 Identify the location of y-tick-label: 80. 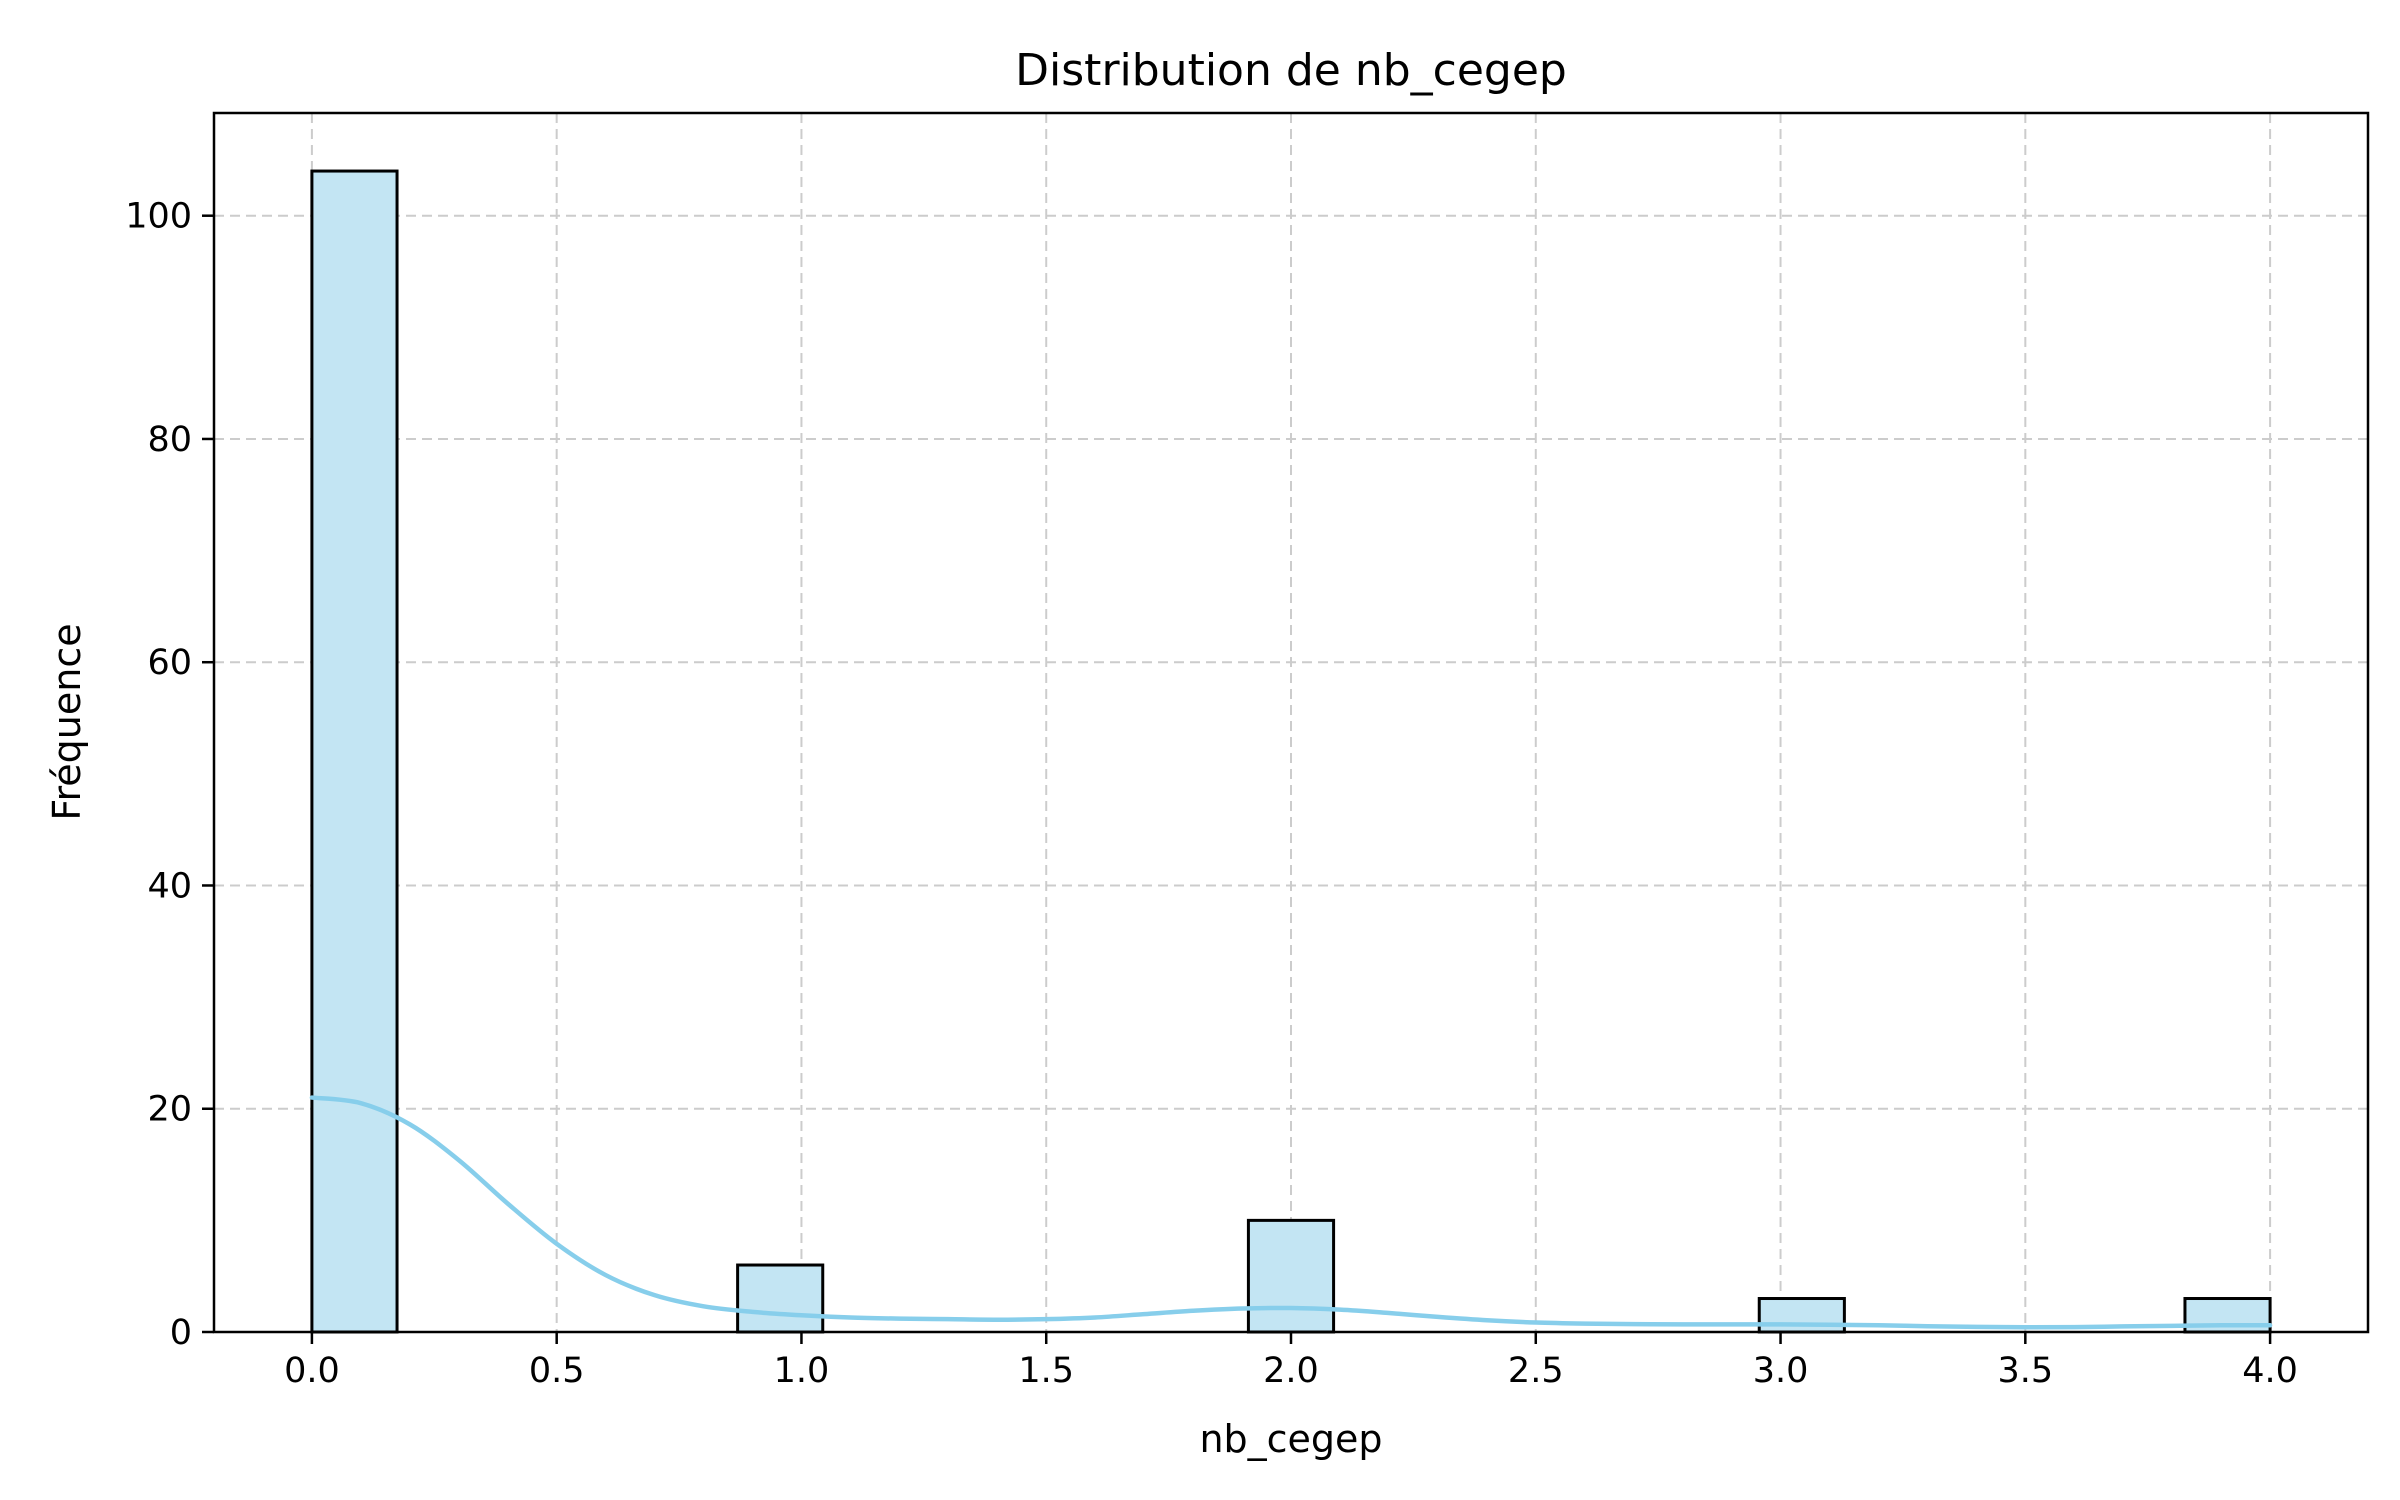
(169, 440).